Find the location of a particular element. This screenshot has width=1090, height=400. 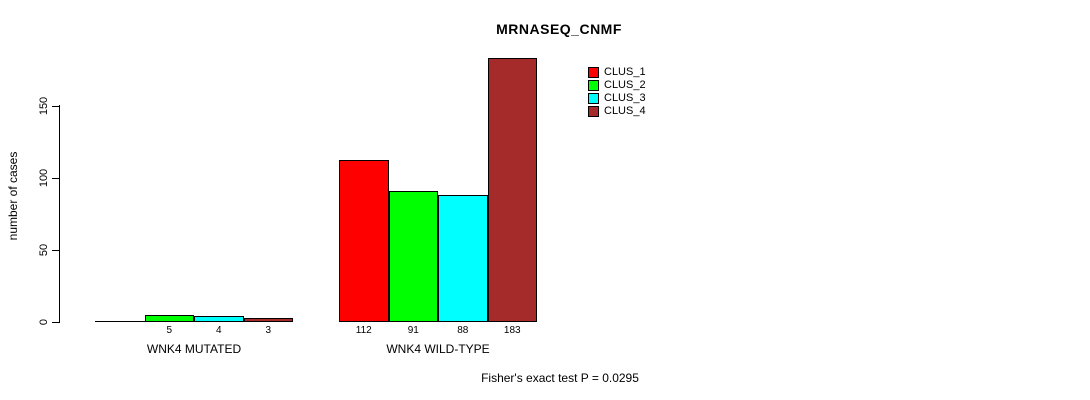

y-tick-label: 100 is located at coordinates (44, 177).